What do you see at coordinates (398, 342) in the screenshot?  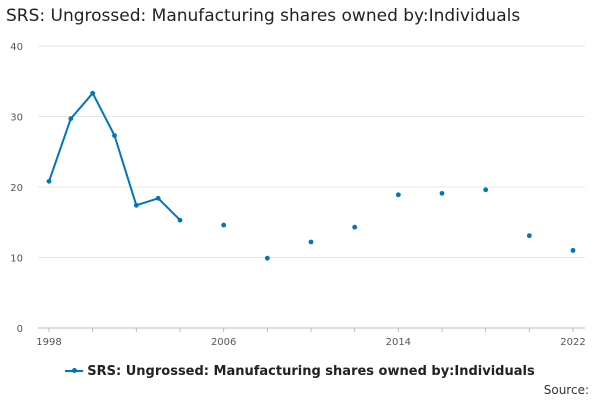 I see `x-tick-label: 2014` at bounding box center [398, 342].